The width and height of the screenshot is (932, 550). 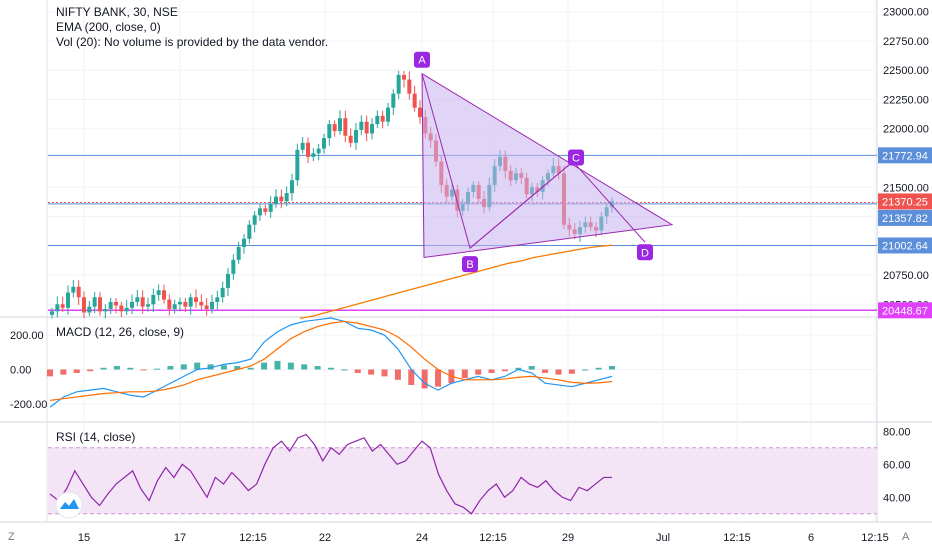 What do you see at coordinates (663, 538) in the screenshot?
I see `time-tick-label: Jul` at bounding box center [663, 538].